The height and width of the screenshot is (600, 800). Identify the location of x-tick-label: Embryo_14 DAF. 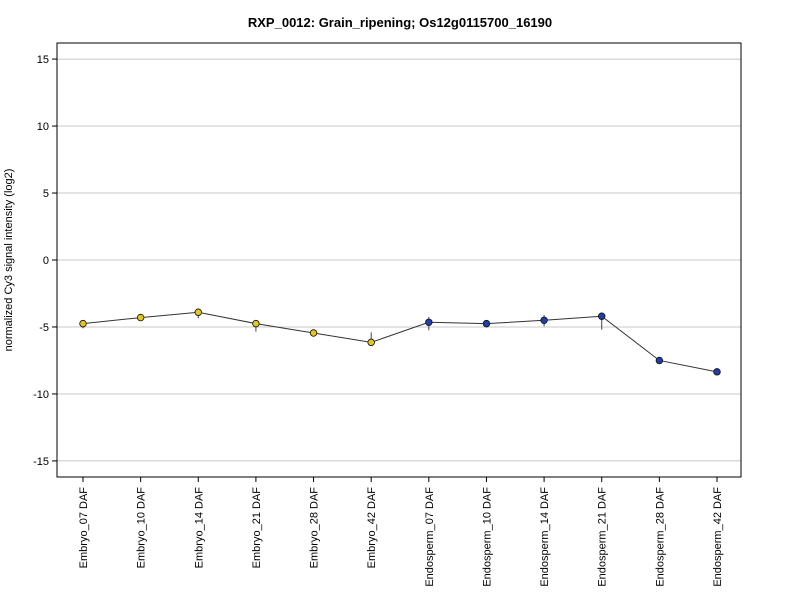
(199, 528).